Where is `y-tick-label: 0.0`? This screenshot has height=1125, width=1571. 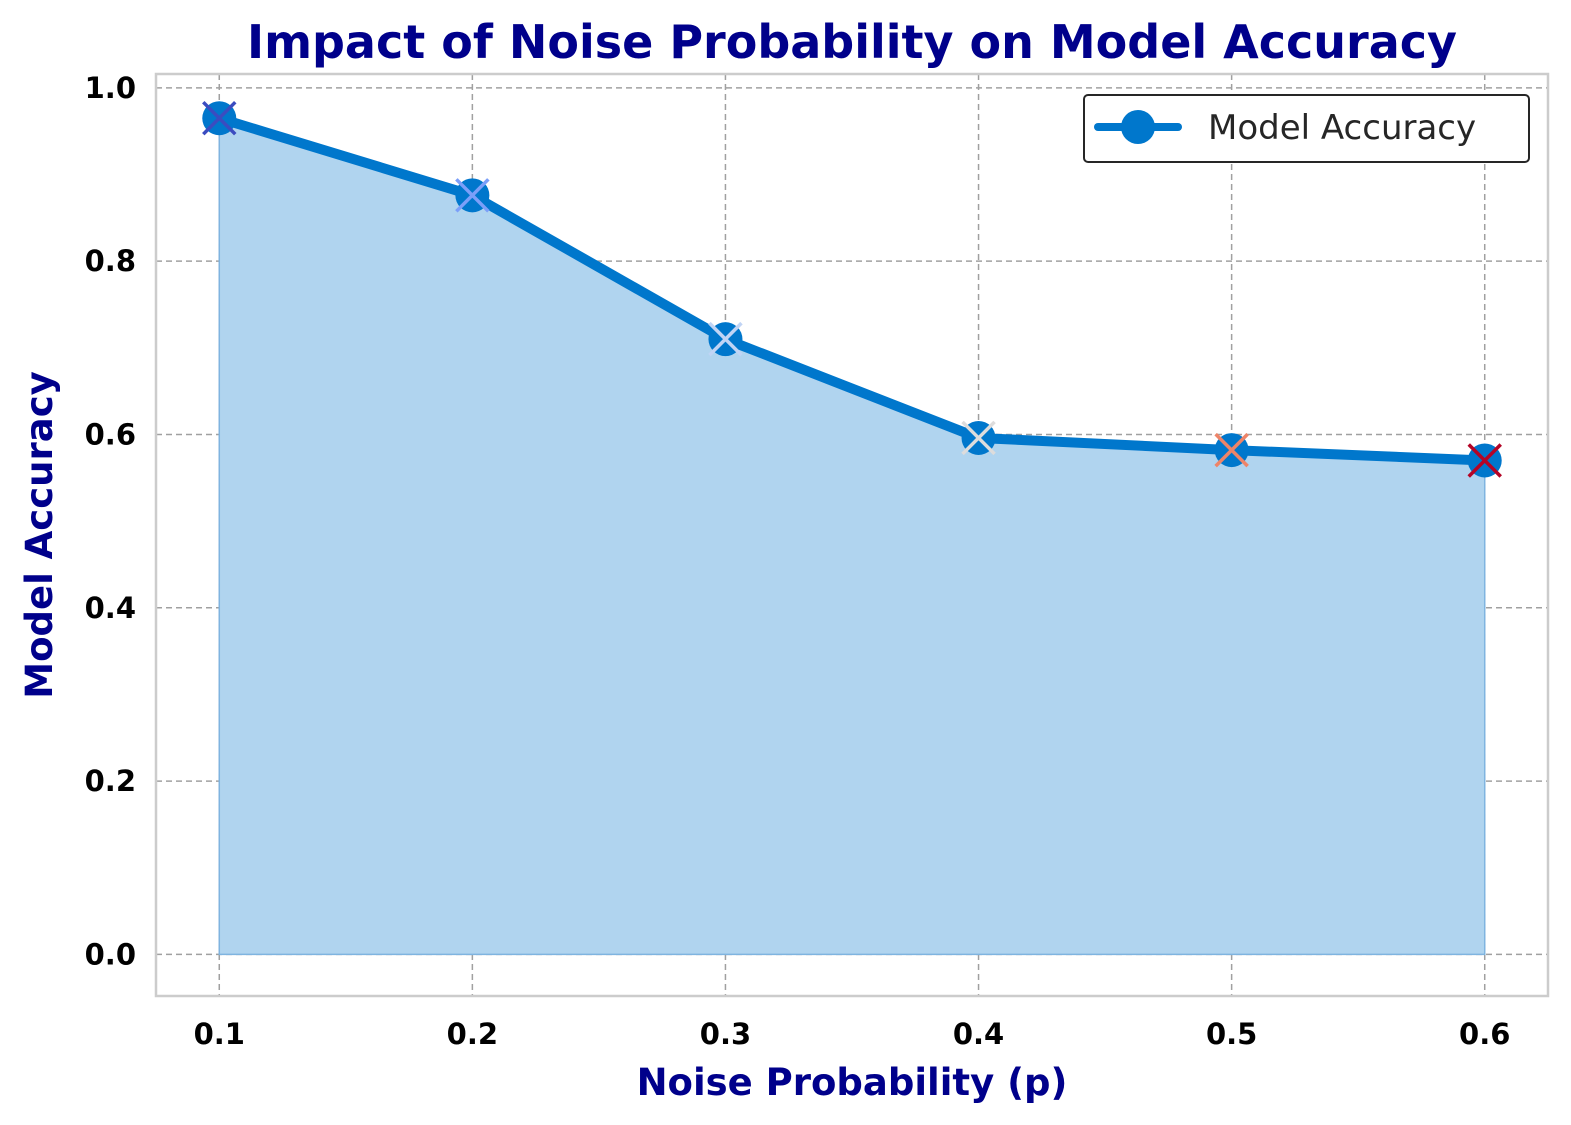
y-tick-label: 0.0 is located at coordinates (110, 954).